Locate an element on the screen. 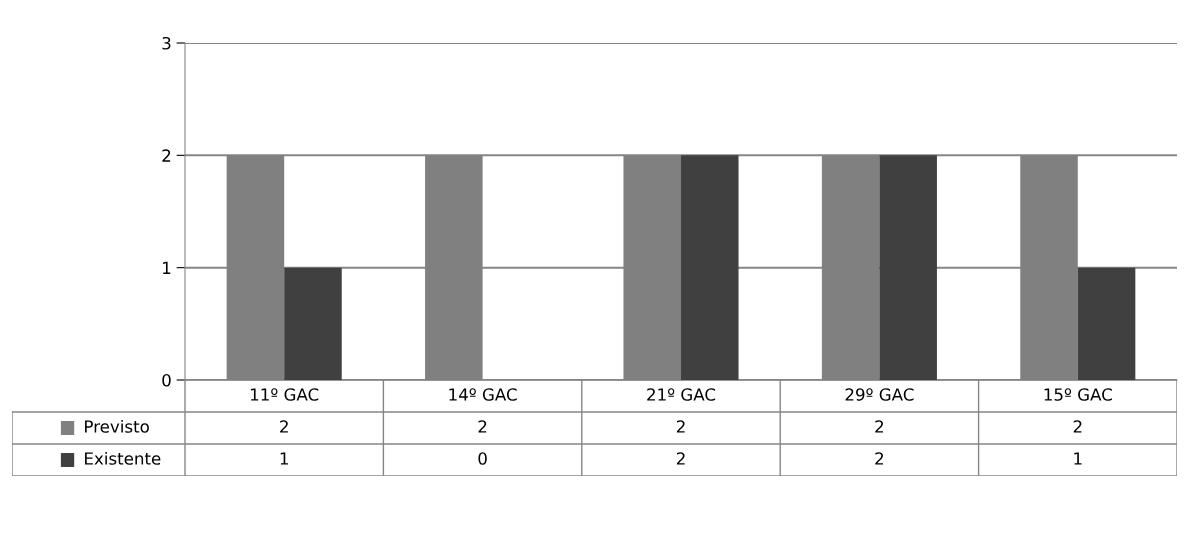 The width and height of the screenshot is (1197, 558). x-tick-label: 15º GAC is located at coordinates (1078, 394).